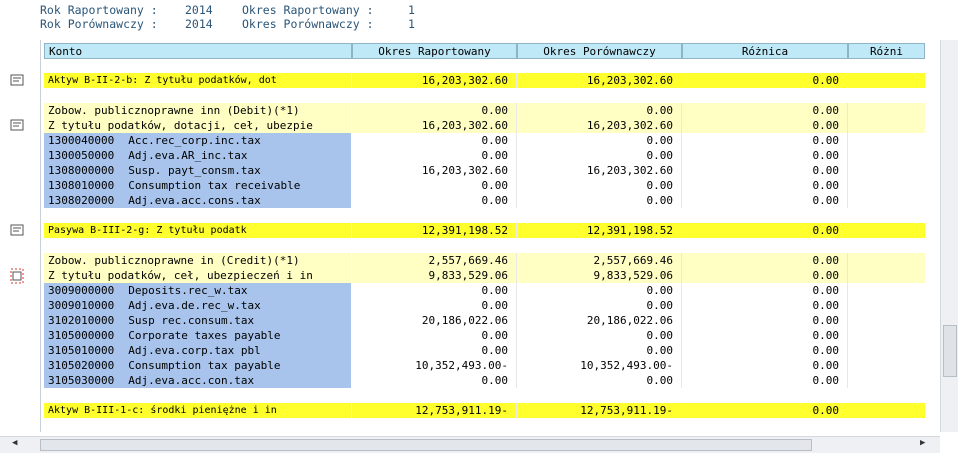  What do you see at coordinates (599, 365) in the screenshot?
I see `amount-cell: 10,352,493.00-` at bounding box center [599, 365].